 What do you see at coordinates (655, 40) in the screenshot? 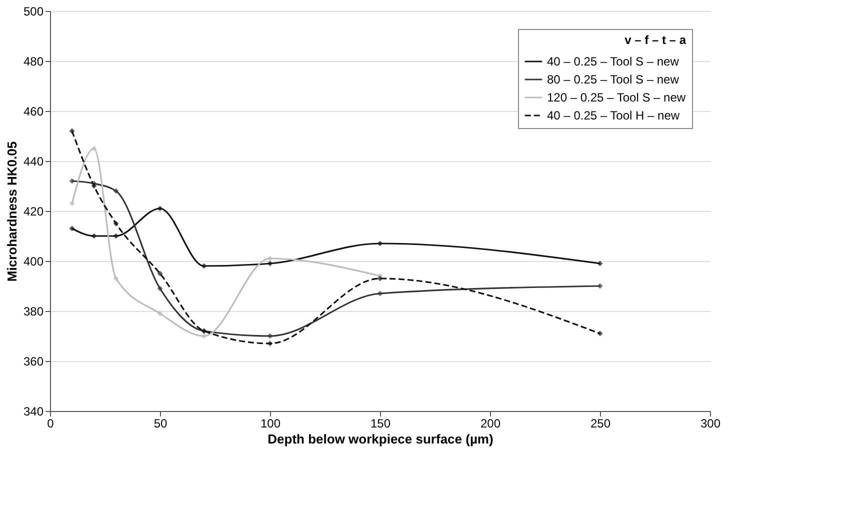
I see `legend-title: v – f – t – a` at bounding box center [655, 40].